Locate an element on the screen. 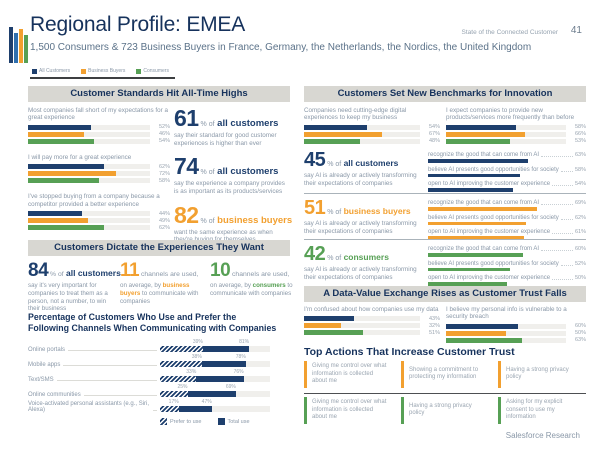 This screenshot has width=600, height=450. legend-label: Business Buyers is located at coordinates (107, 71).